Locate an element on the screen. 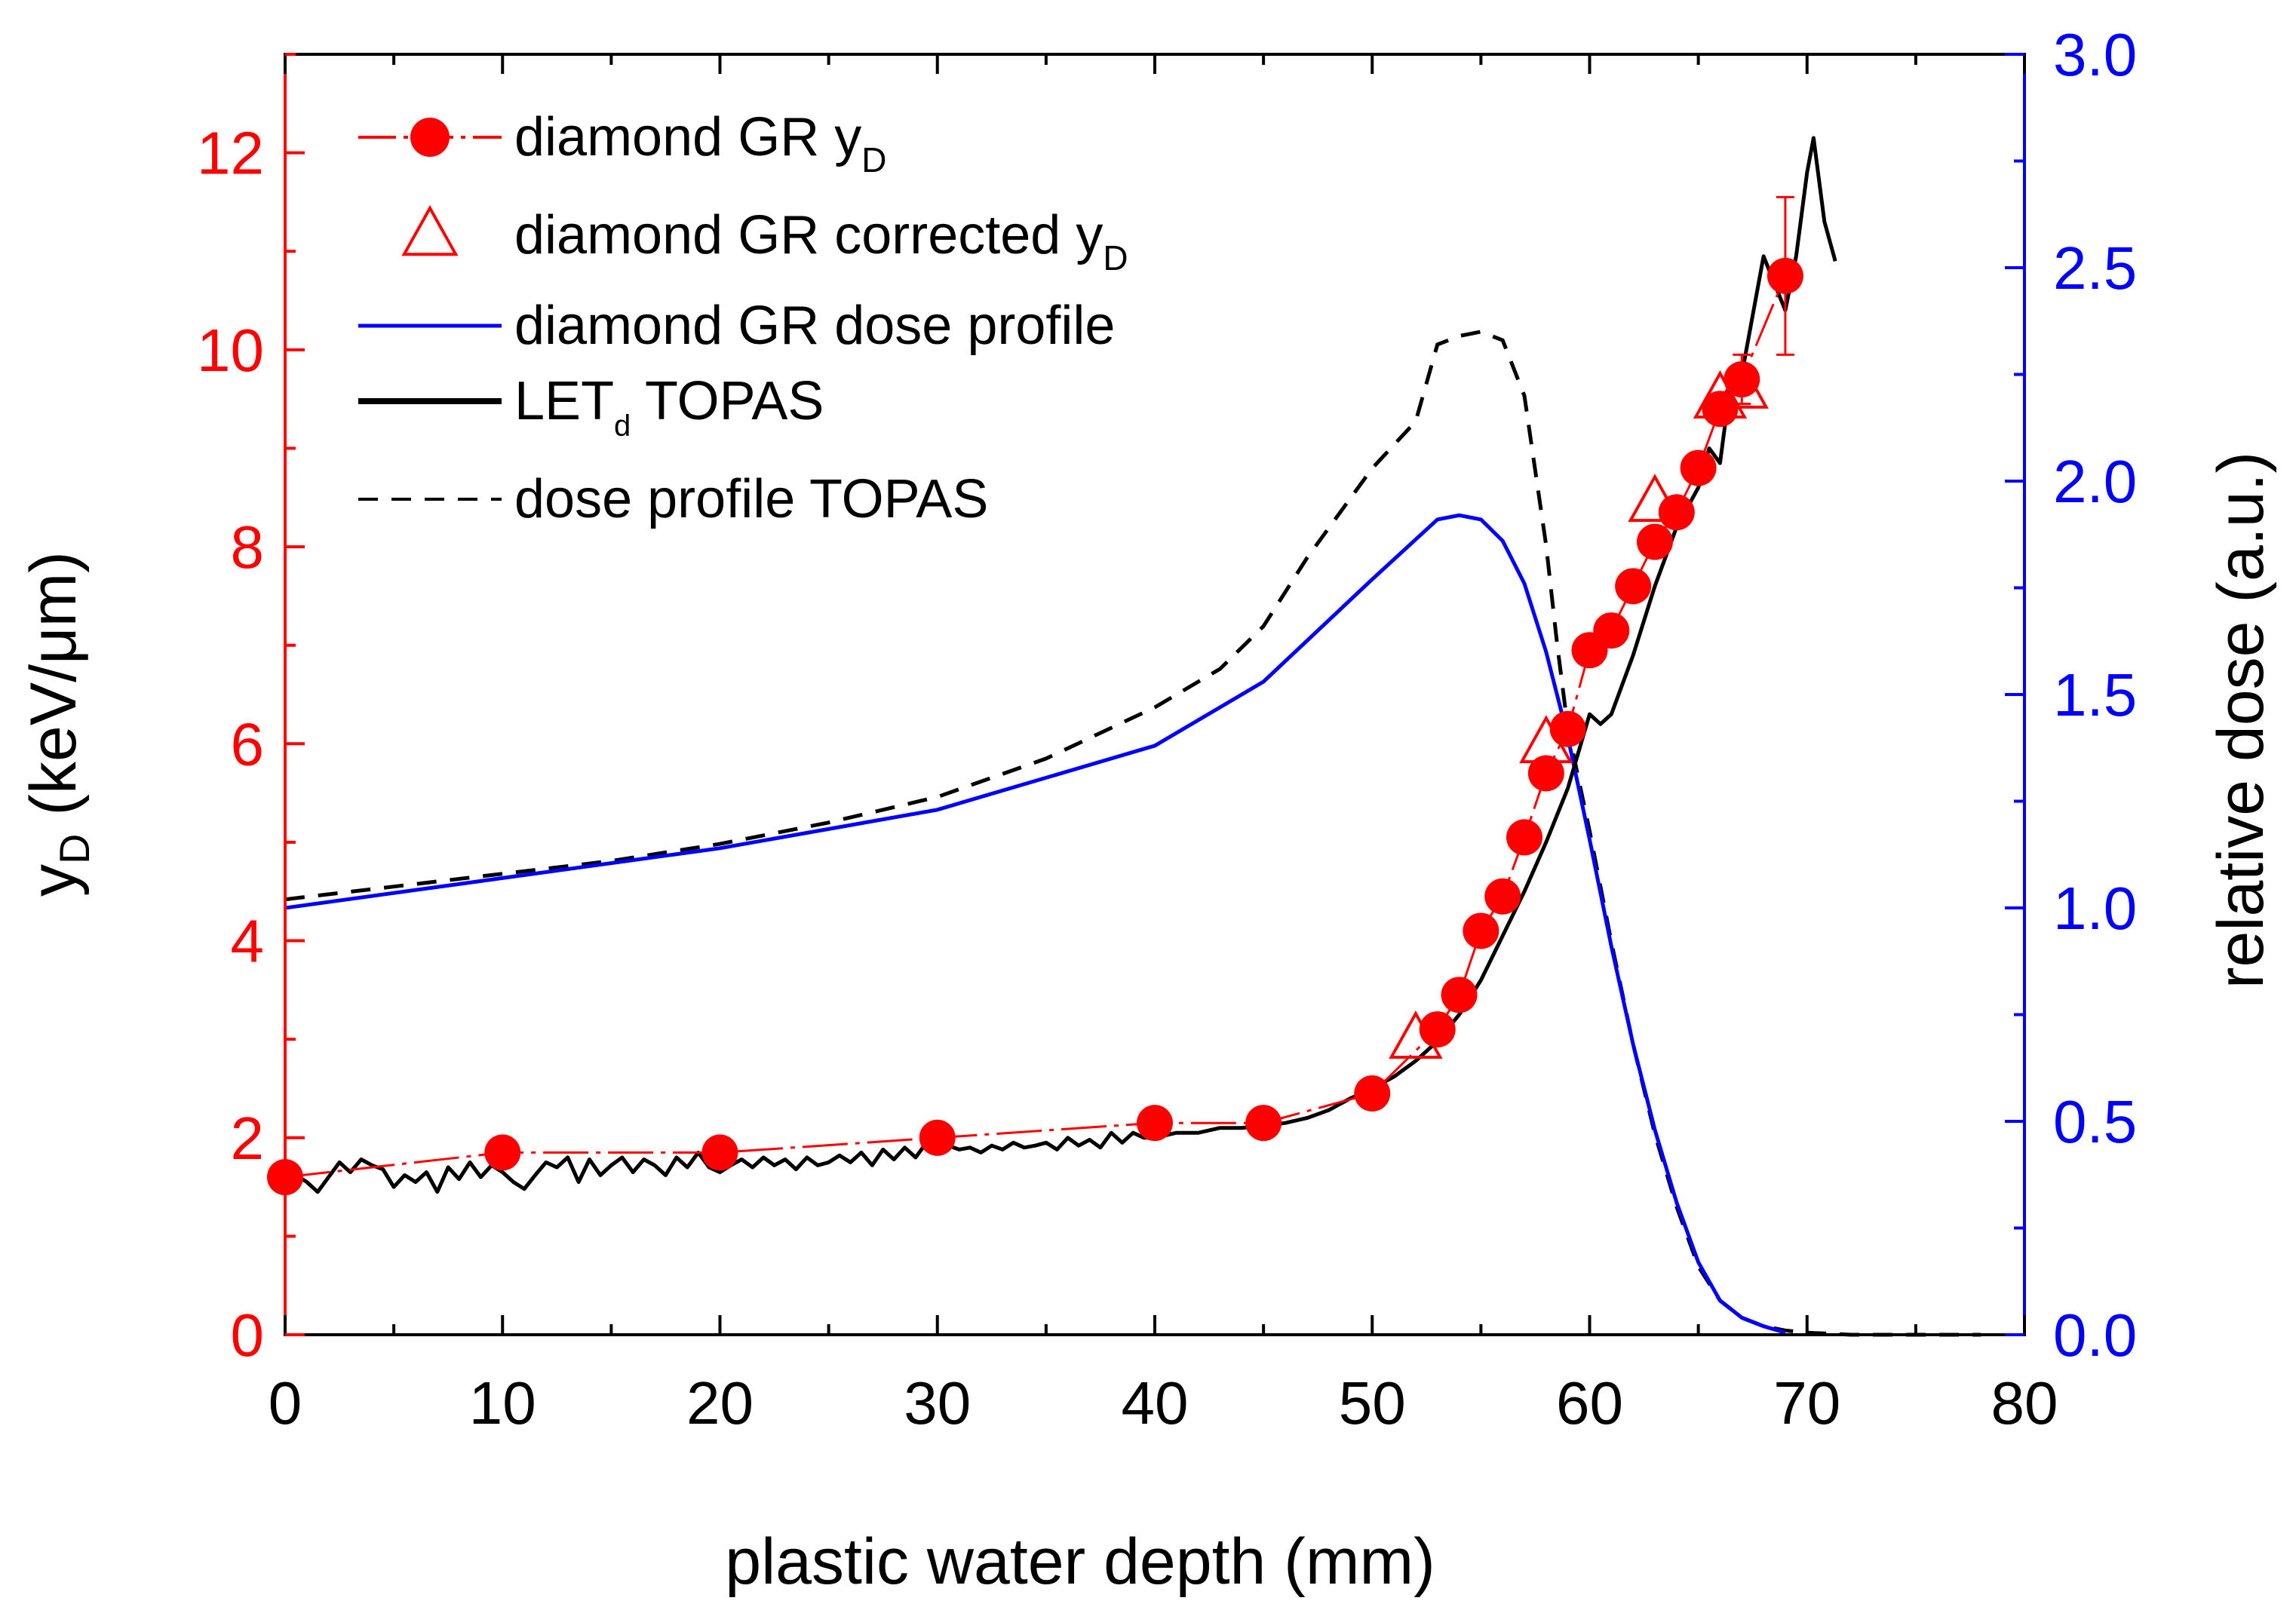 This screenshot has height=1613, width=2296. legend-item-topasdose: dose profile TOPAS is located at coordinates (673, 499).